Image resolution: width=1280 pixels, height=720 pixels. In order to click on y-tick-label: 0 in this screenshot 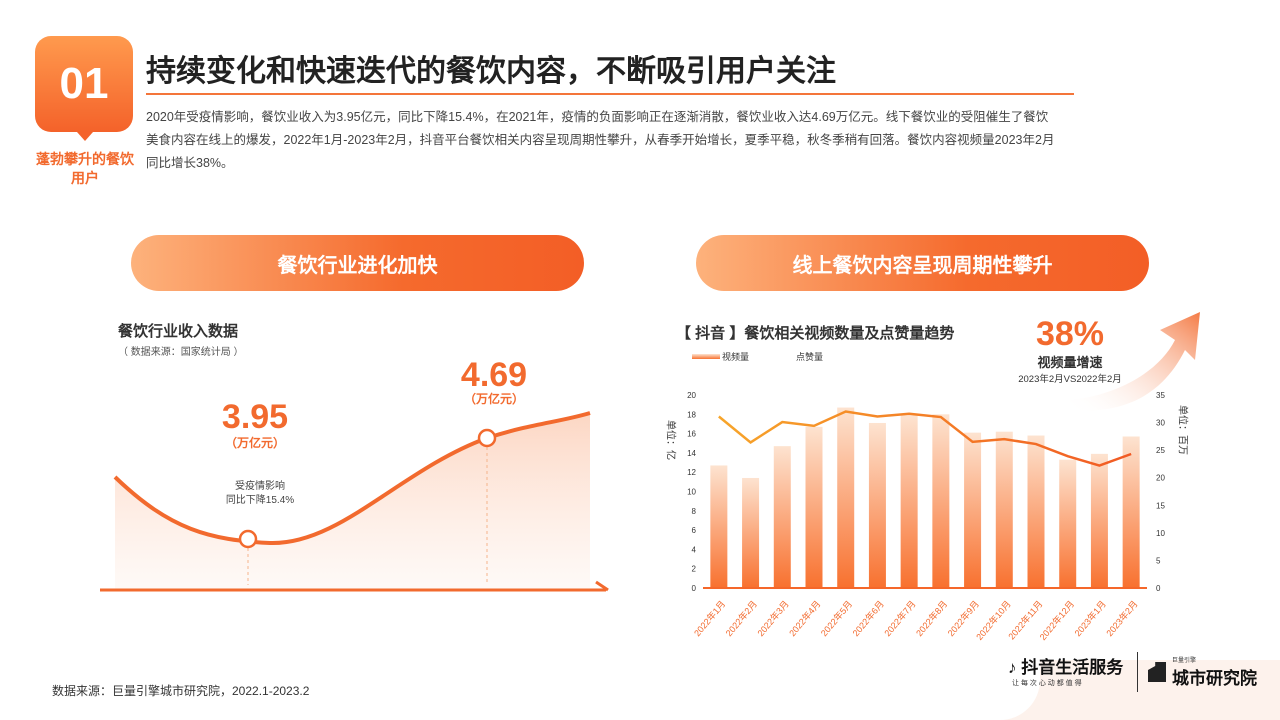, I will do `click(694, 588)`.